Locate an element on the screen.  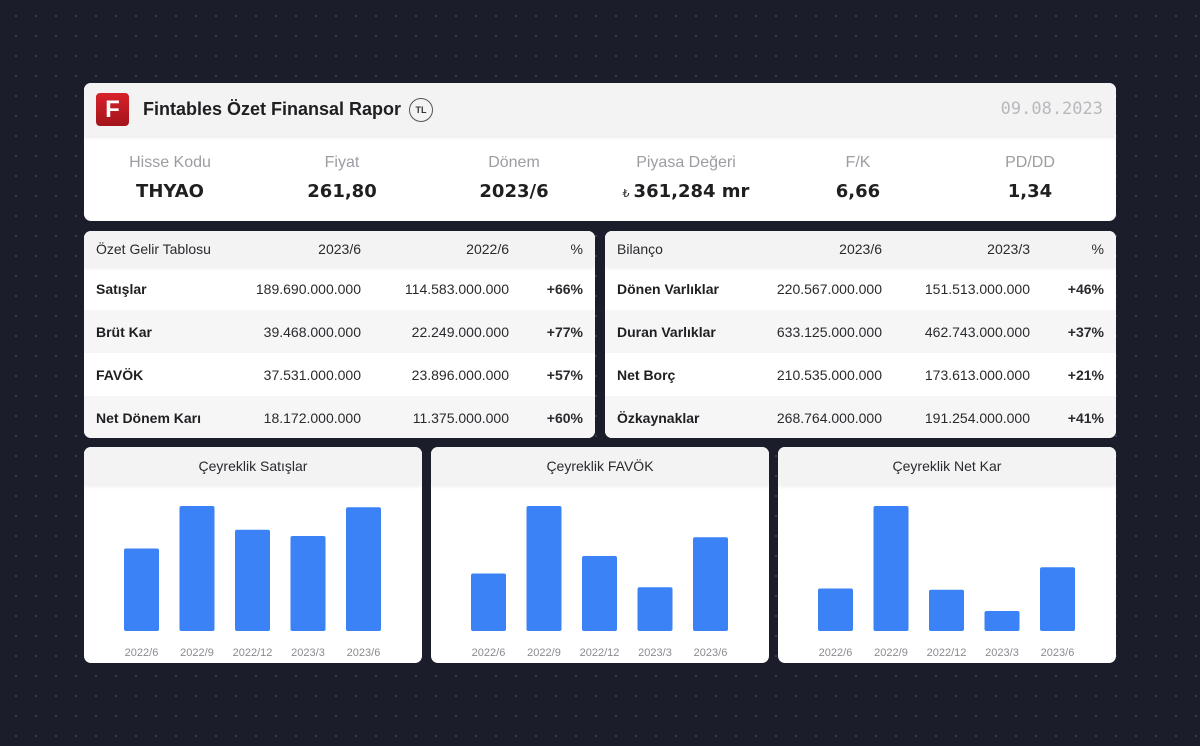
cell-value: 114.583.000.000 is located at coordinates (456, 288).